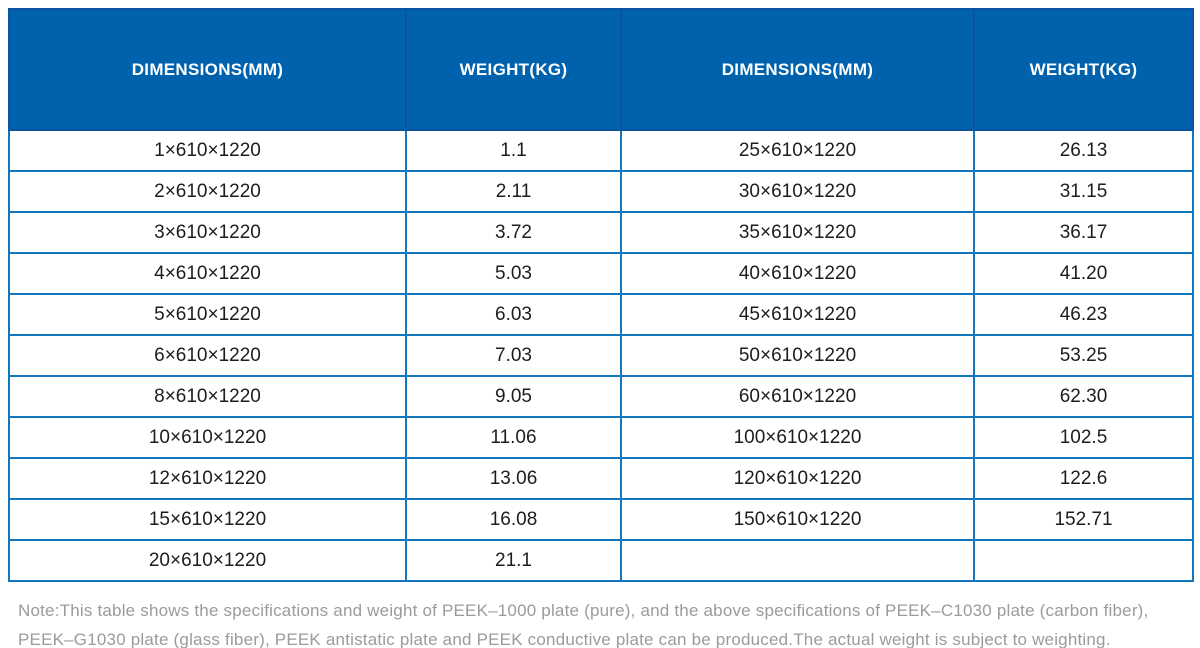 Image resolution: width=1200 pixels, height=648 pixels. What do you see at coordinates (797, 355) in the screenshot?
I see `table-cell: 50×610×1220` at bounding box center [797, 355].